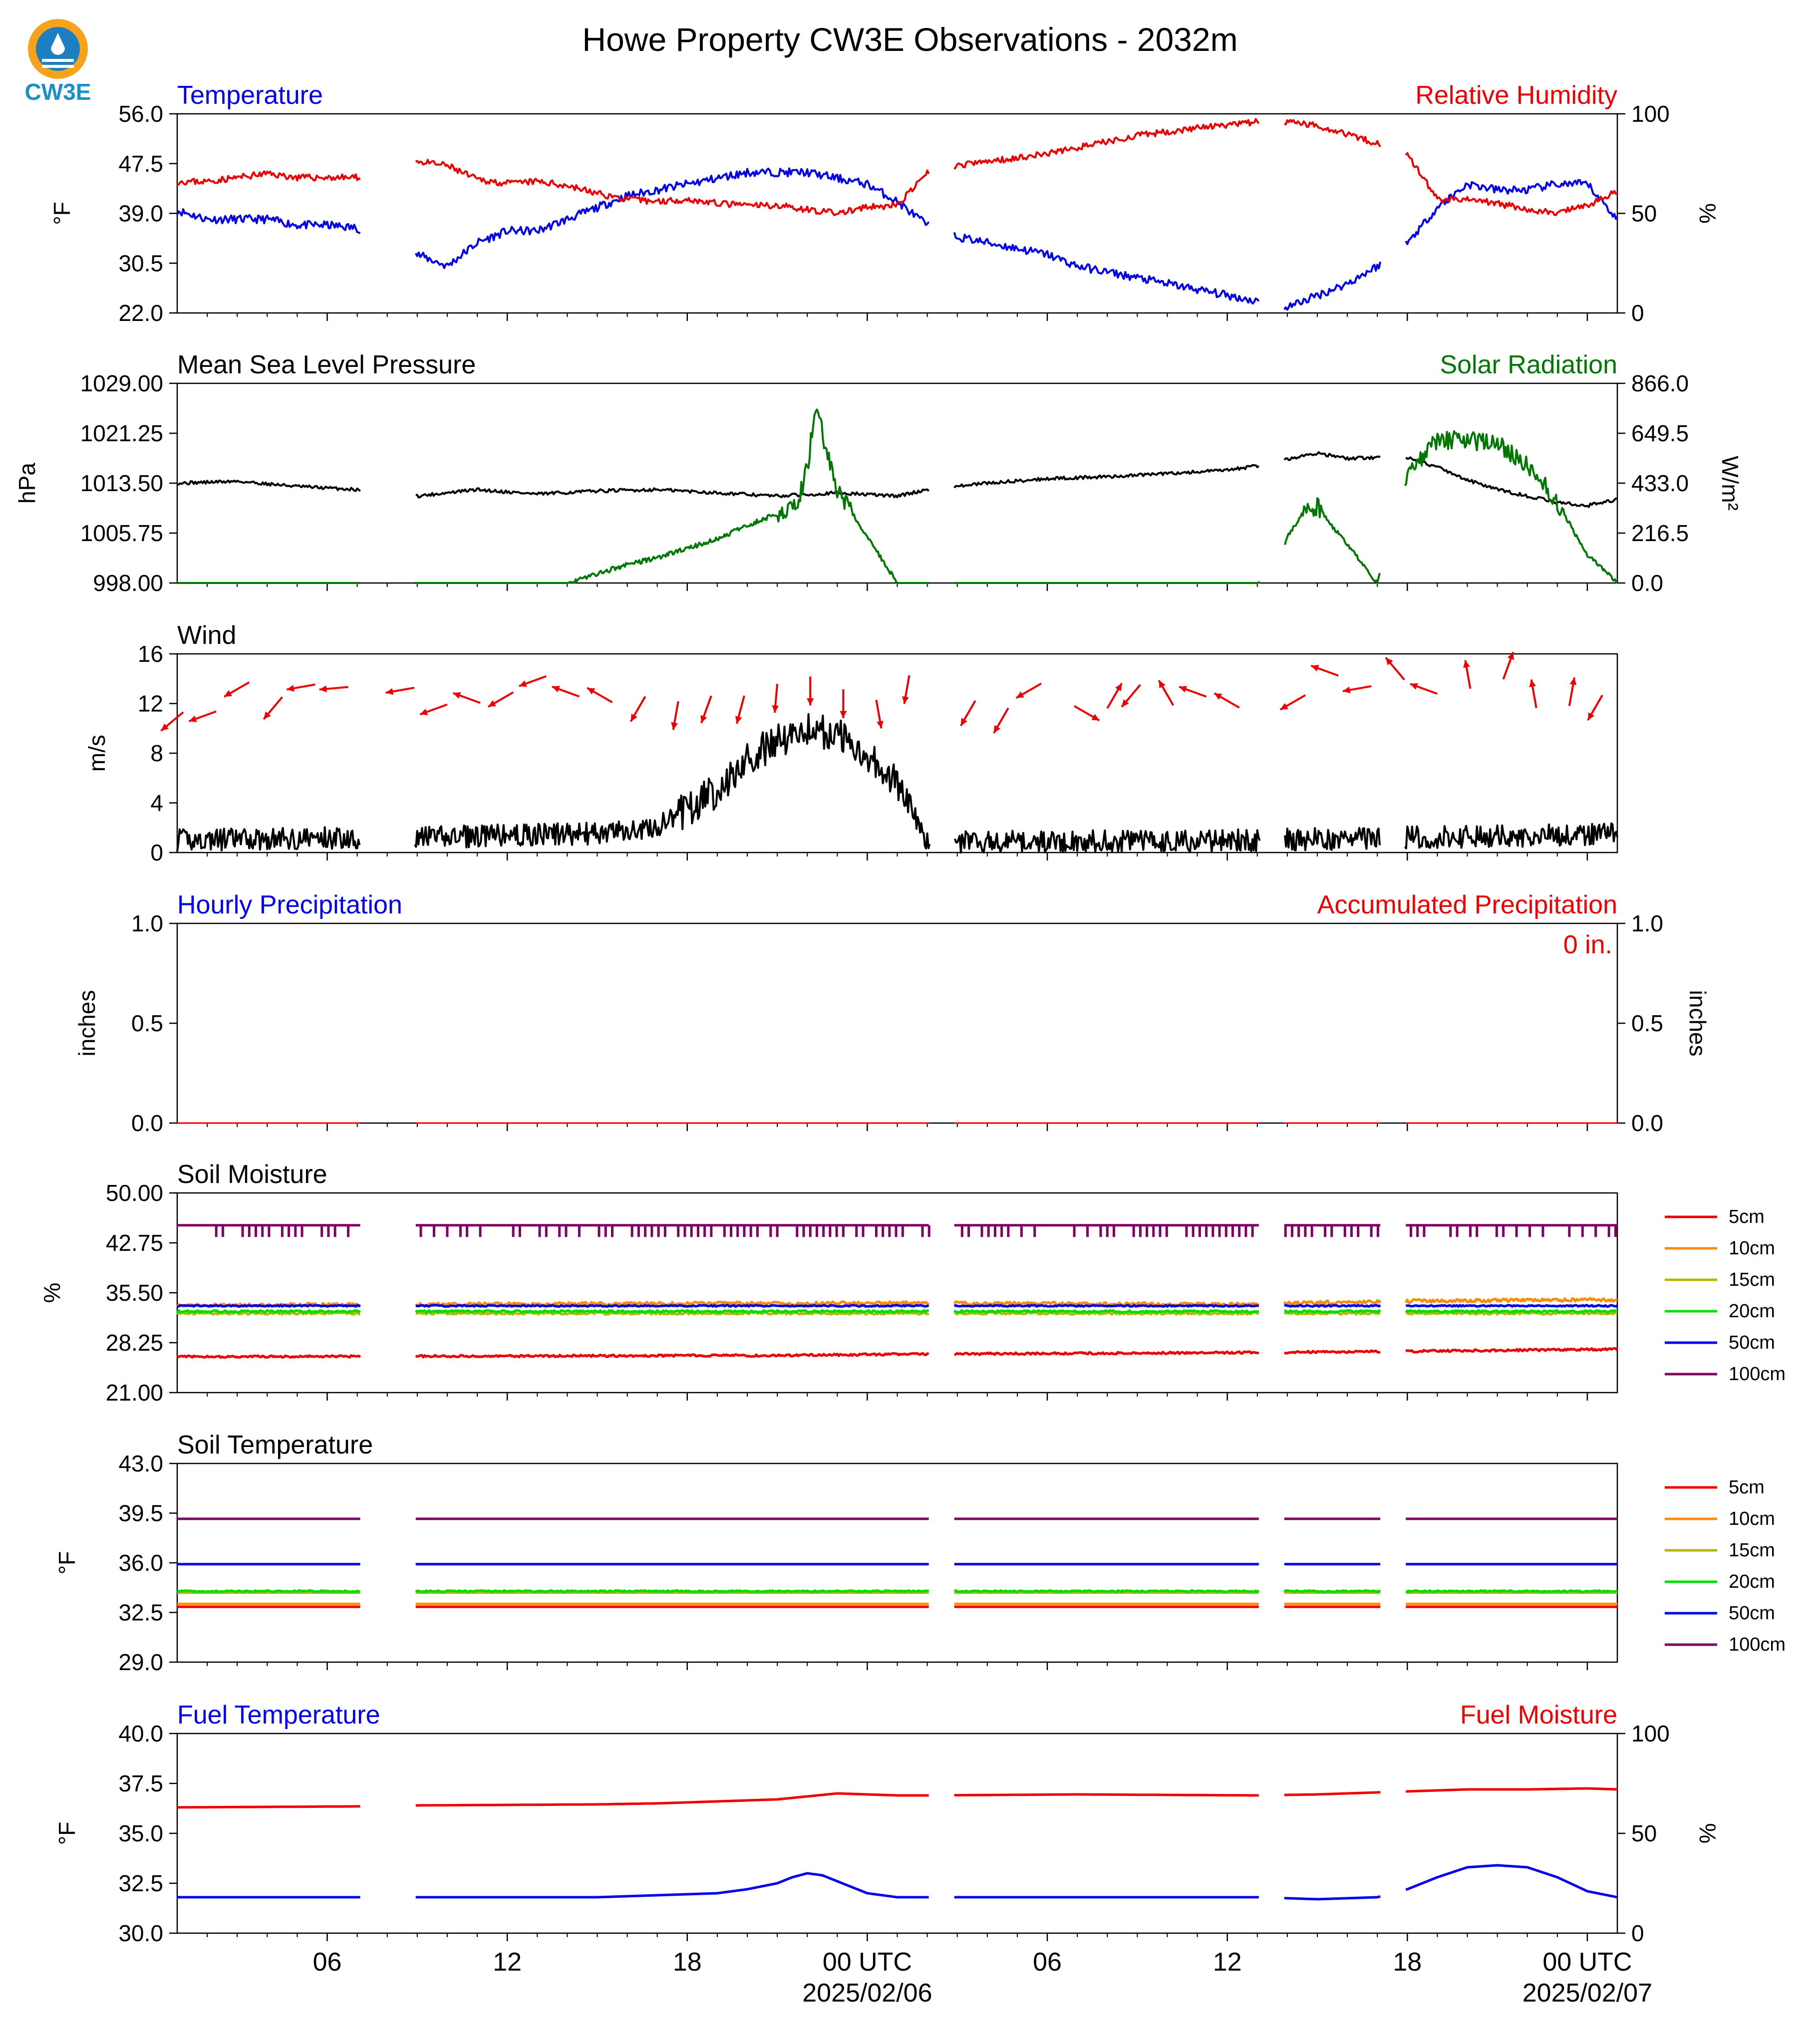 The image size is (1820, 2028). What do you see at coordinates (897, 1313) in the screenshot?
I see `soil-moisture-15cm` at bounding box center [897, 1313].